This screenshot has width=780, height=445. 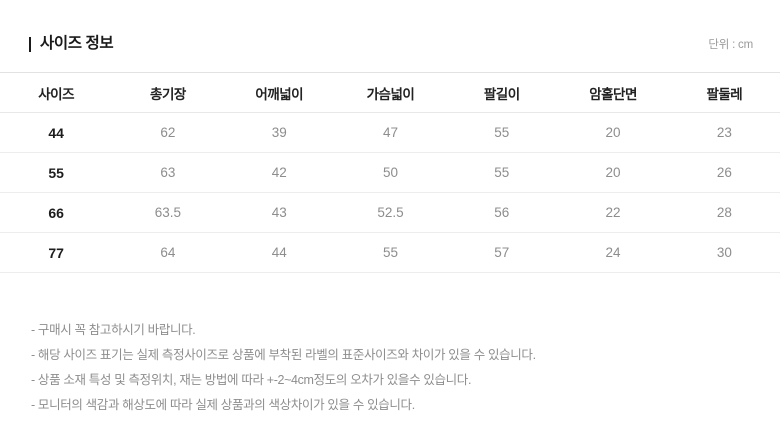 I want to click on cell-armcircum: 26, so click(x=724, y=172).